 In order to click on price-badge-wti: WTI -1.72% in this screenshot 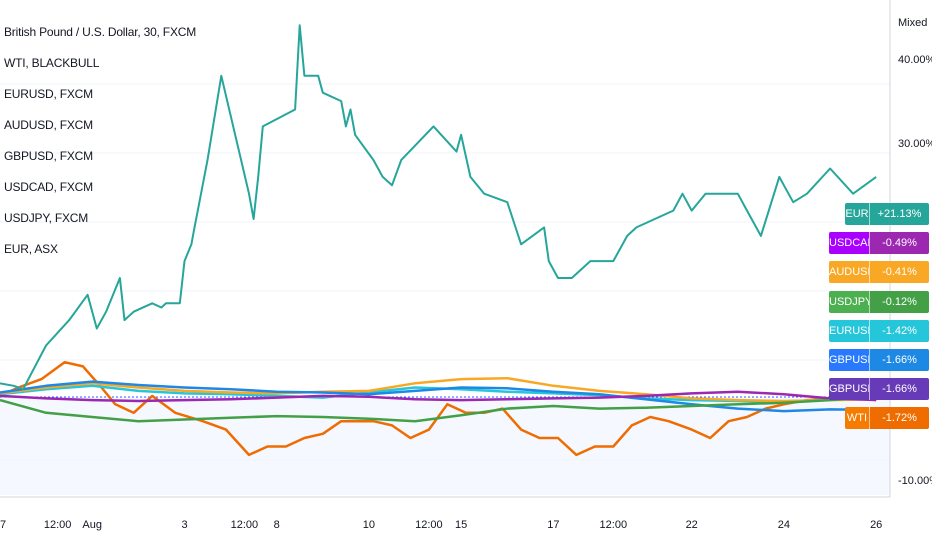, I will do `click(887, 418)`.